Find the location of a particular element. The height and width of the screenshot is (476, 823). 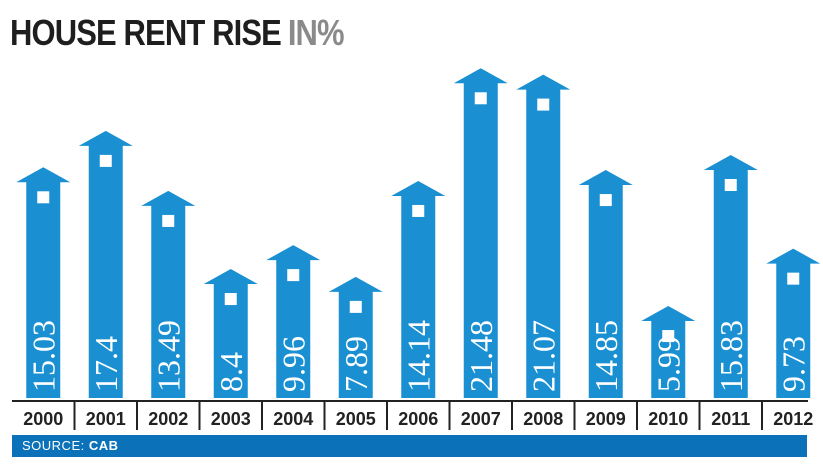

data-label-2010: 5.99 is located at coordinates (668, 364).